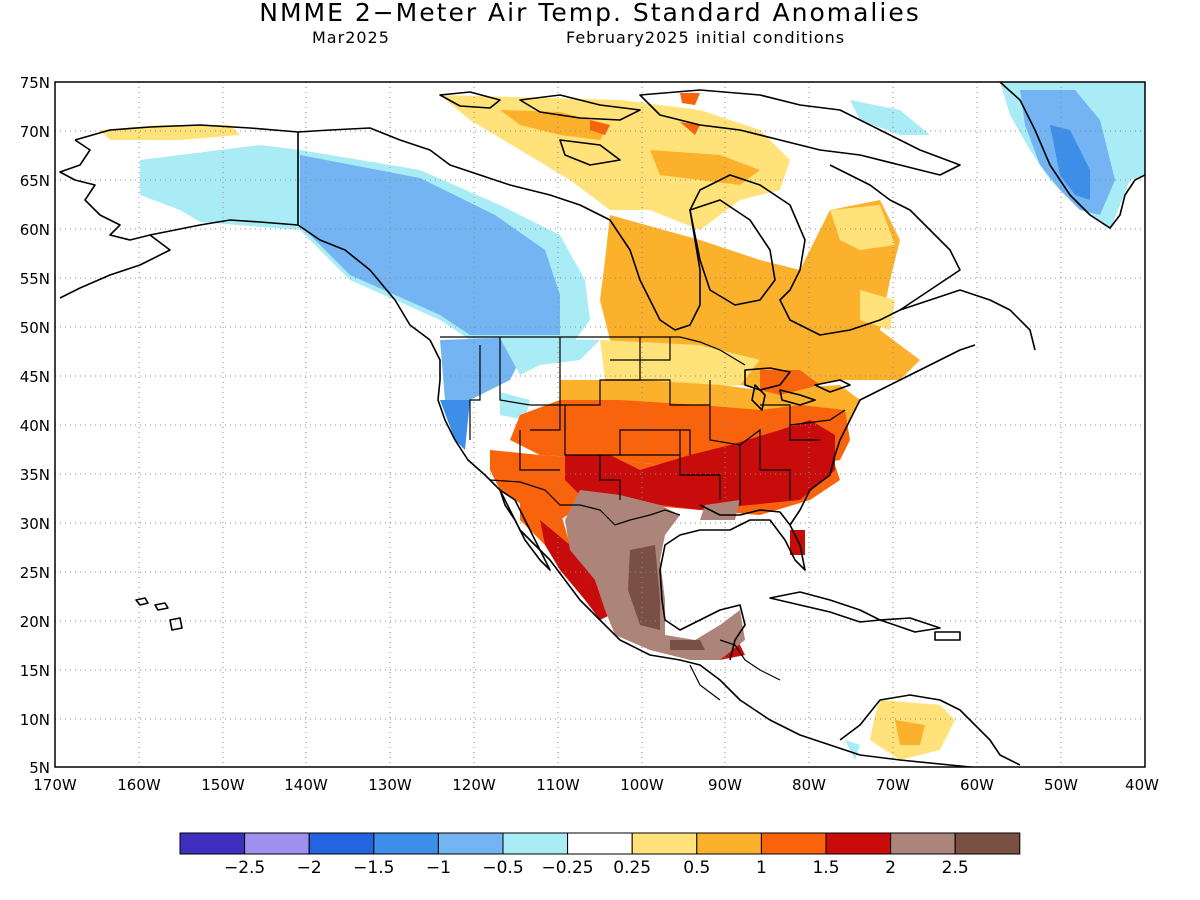 This screenshot has width=1200, height=900. Describe the element at coordinates (39, 768) in the screenshot. I see `lat-tick-label: 5N` at that location.